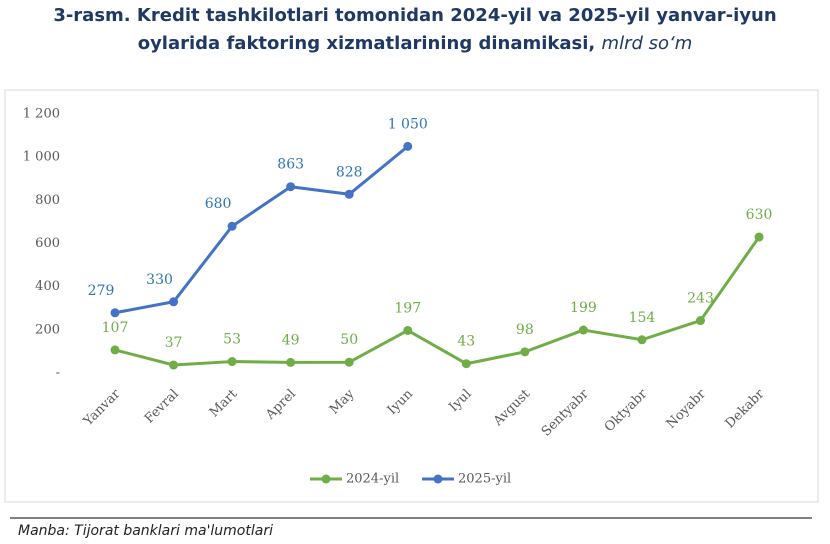  Describe the element at coordinates (583, 308) in the screenshot. I see `data-label: 199` at that location.